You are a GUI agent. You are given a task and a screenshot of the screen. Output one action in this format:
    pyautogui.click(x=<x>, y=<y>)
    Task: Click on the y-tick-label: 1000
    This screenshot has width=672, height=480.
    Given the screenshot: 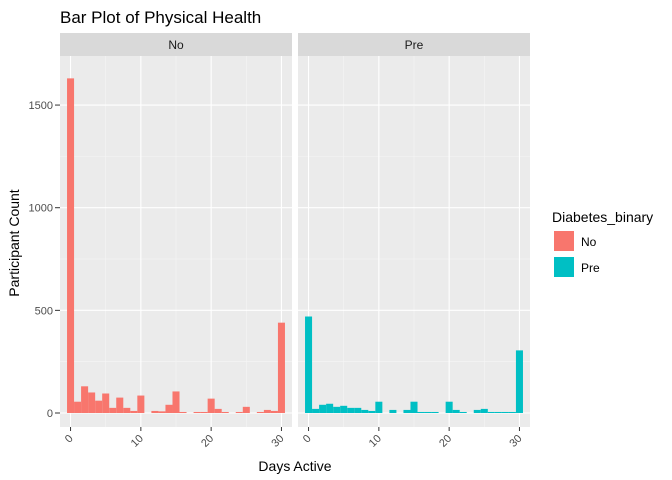 What is the action you would take?
    pyautogui.click(x=41, y=209)
    